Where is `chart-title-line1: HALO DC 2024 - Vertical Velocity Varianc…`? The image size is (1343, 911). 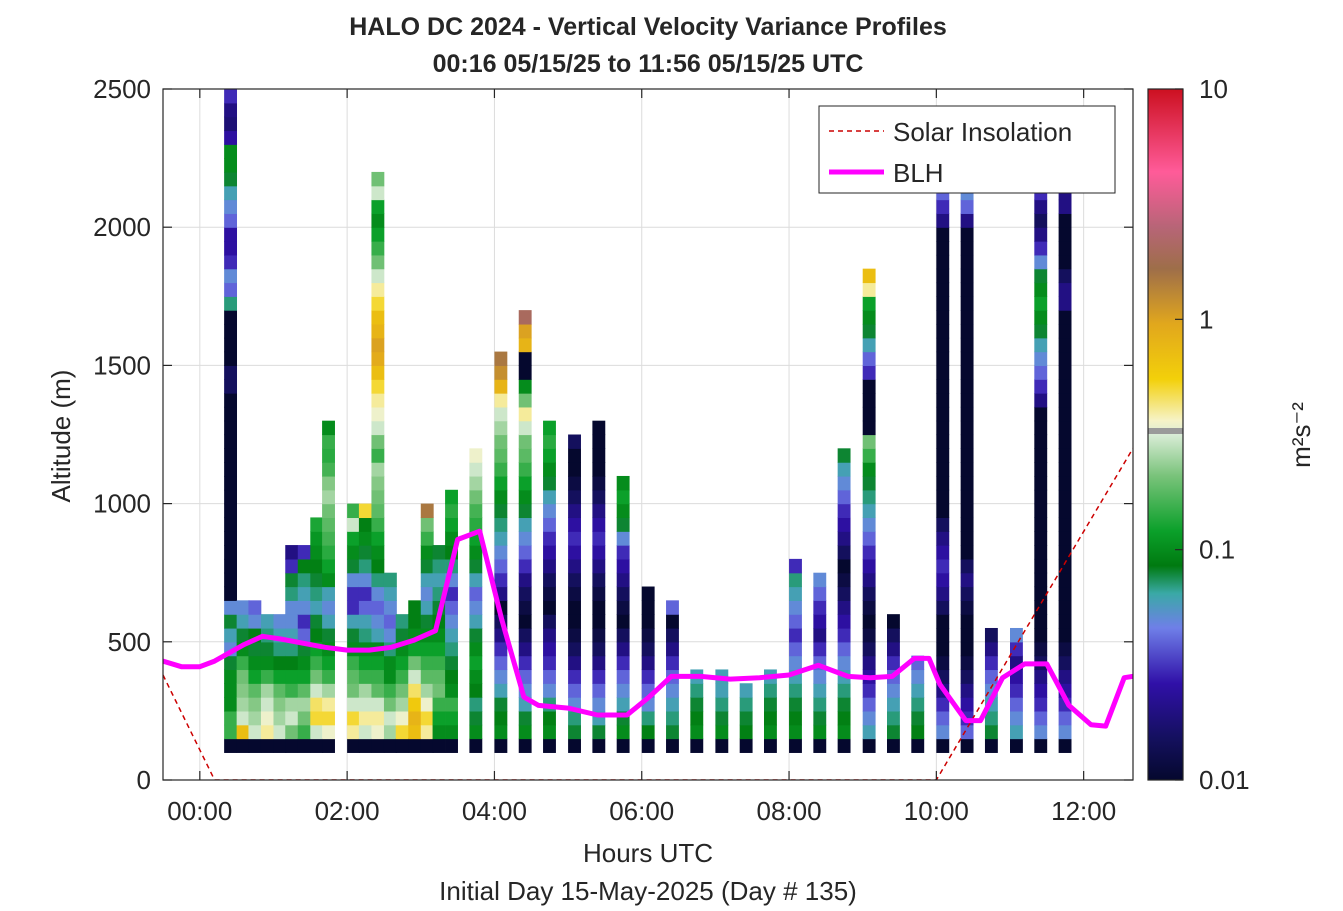
chart-title-line1: HALO DC 2024 - Vertical Velocity Varianc… is located at coordinates (648, 27).